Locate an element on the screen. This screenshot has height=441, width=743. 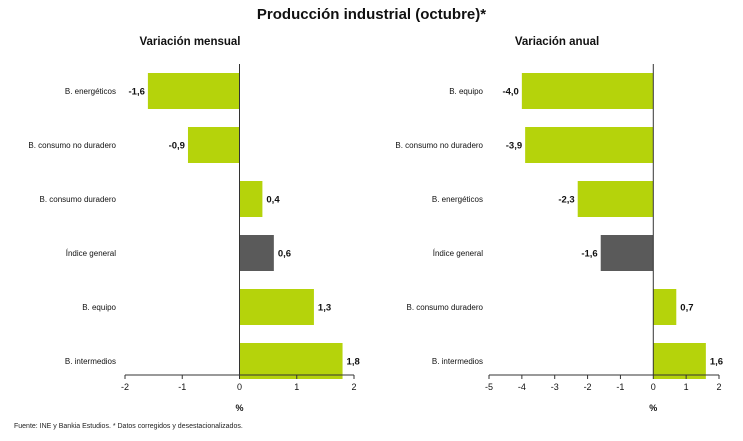
annual-tick-label-3: -2 is located at coordinates (588, 387).